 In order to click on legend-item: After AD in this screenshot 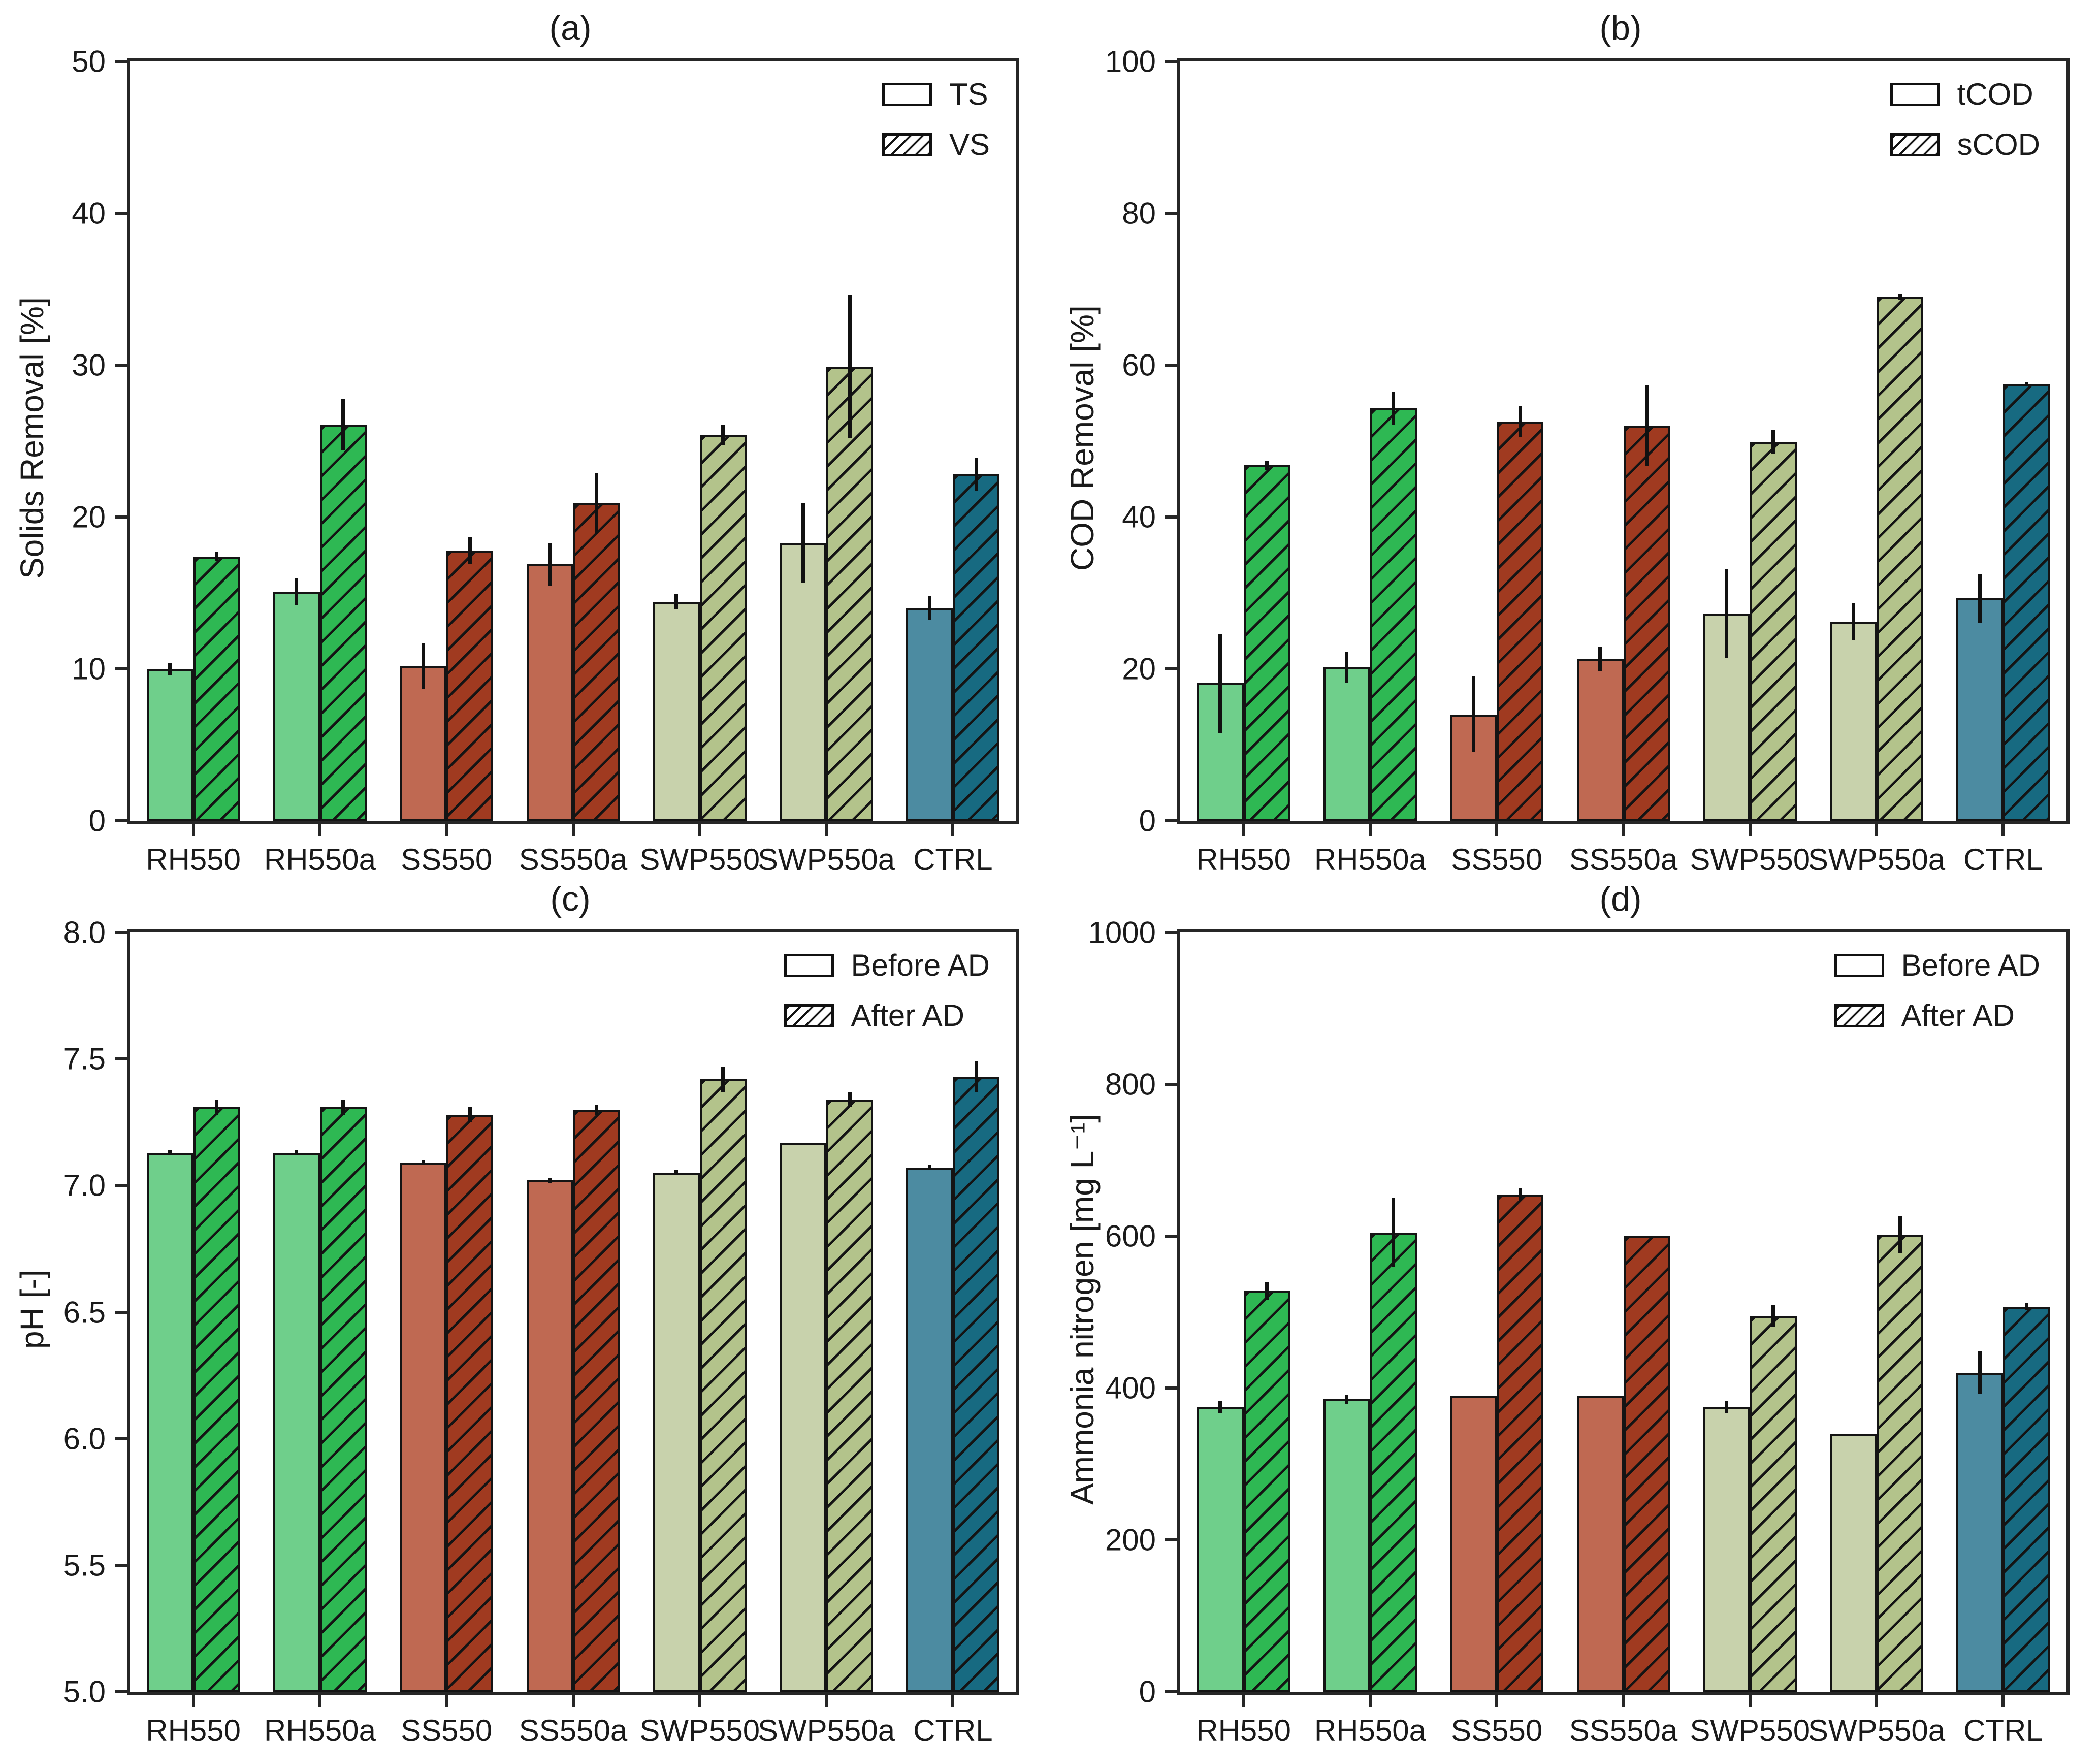, I will do `click(1937, 1015)`.